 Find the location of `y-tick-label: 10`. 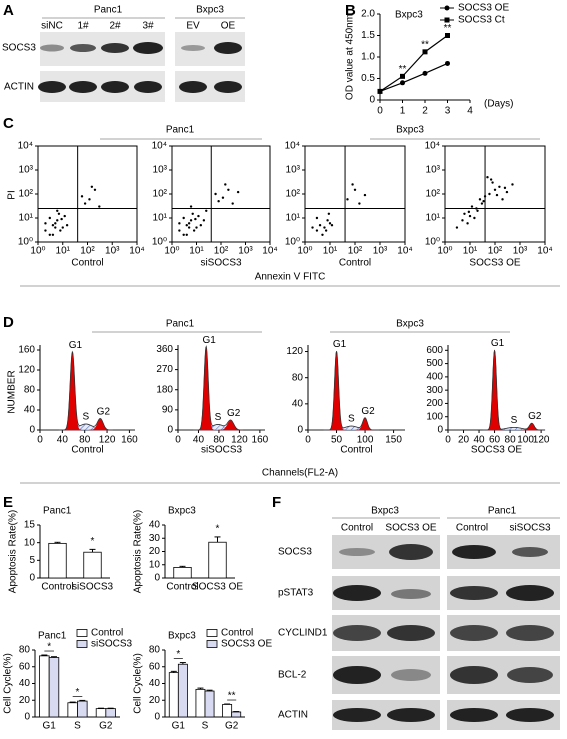

y-tick-label: 10 is located at coordinates (155, 564).